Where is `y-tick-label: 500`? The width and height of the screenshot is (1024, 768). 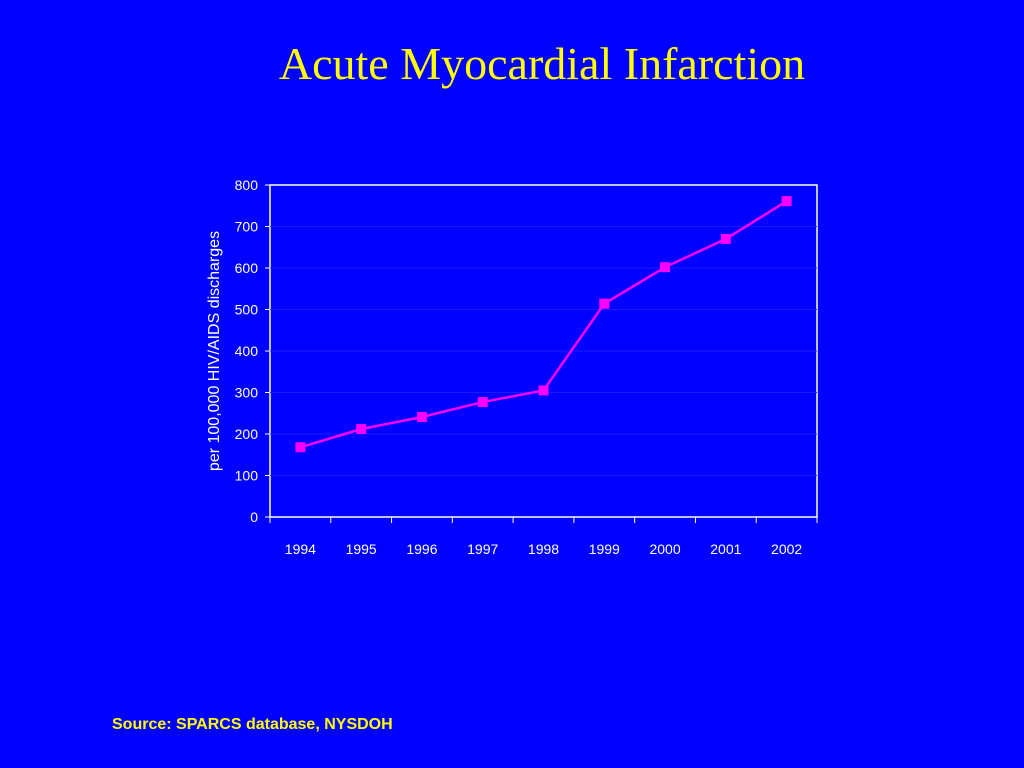
y-tick-label: 500 is located at coordinates (247, 310).